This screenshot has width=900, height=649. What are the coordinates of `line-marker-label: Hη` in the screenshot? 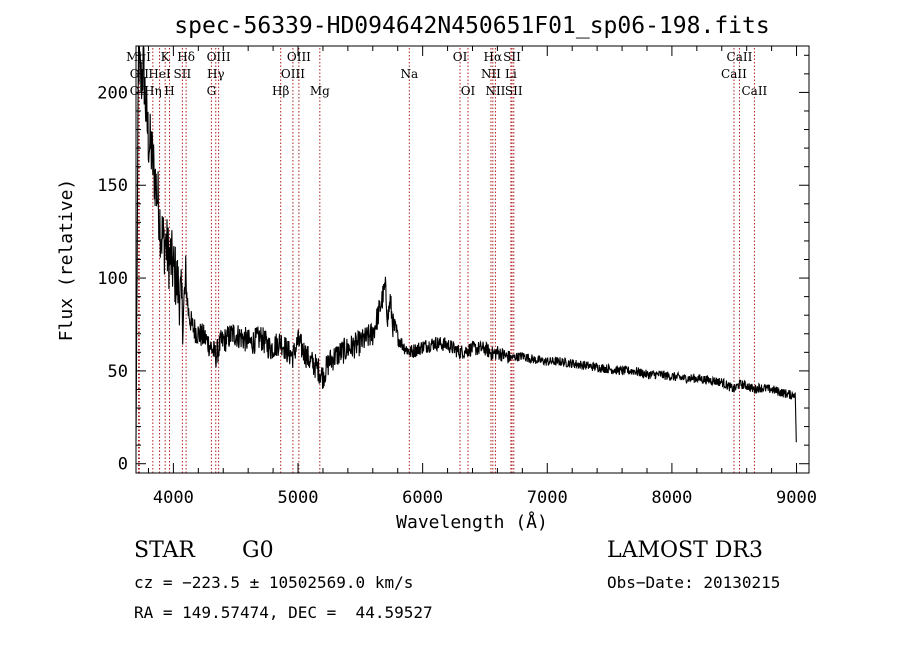 It's located at (153, 91).